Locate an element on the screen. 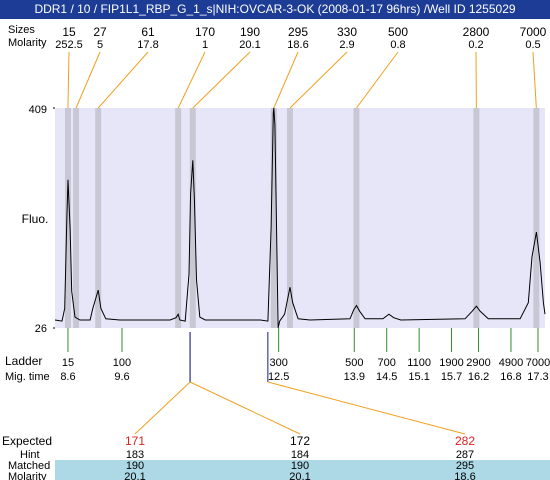 Image resolution: width=550 pixels, height=480 pixels. ladder-time: 17.3 is located at coordinates (537, 377).